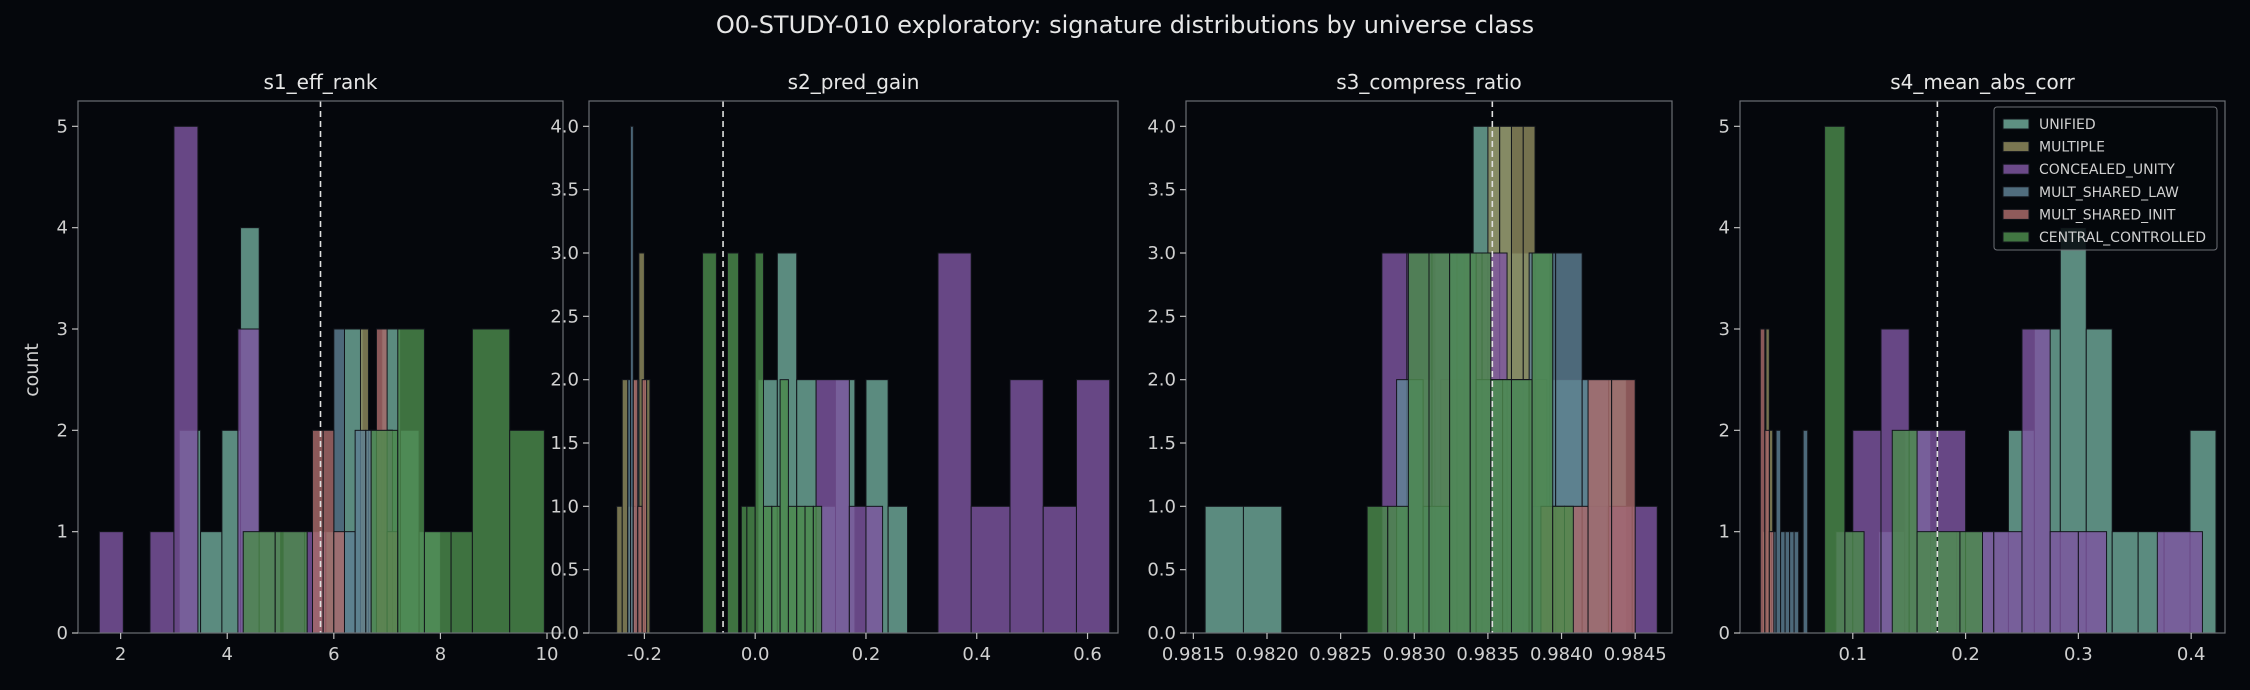 This screenshot has width=2250, height=690. What do you see at coordinates (564, 380) in the screenshot?
I see `y-tick-label: 2.0` at bounding box center [564, 380].